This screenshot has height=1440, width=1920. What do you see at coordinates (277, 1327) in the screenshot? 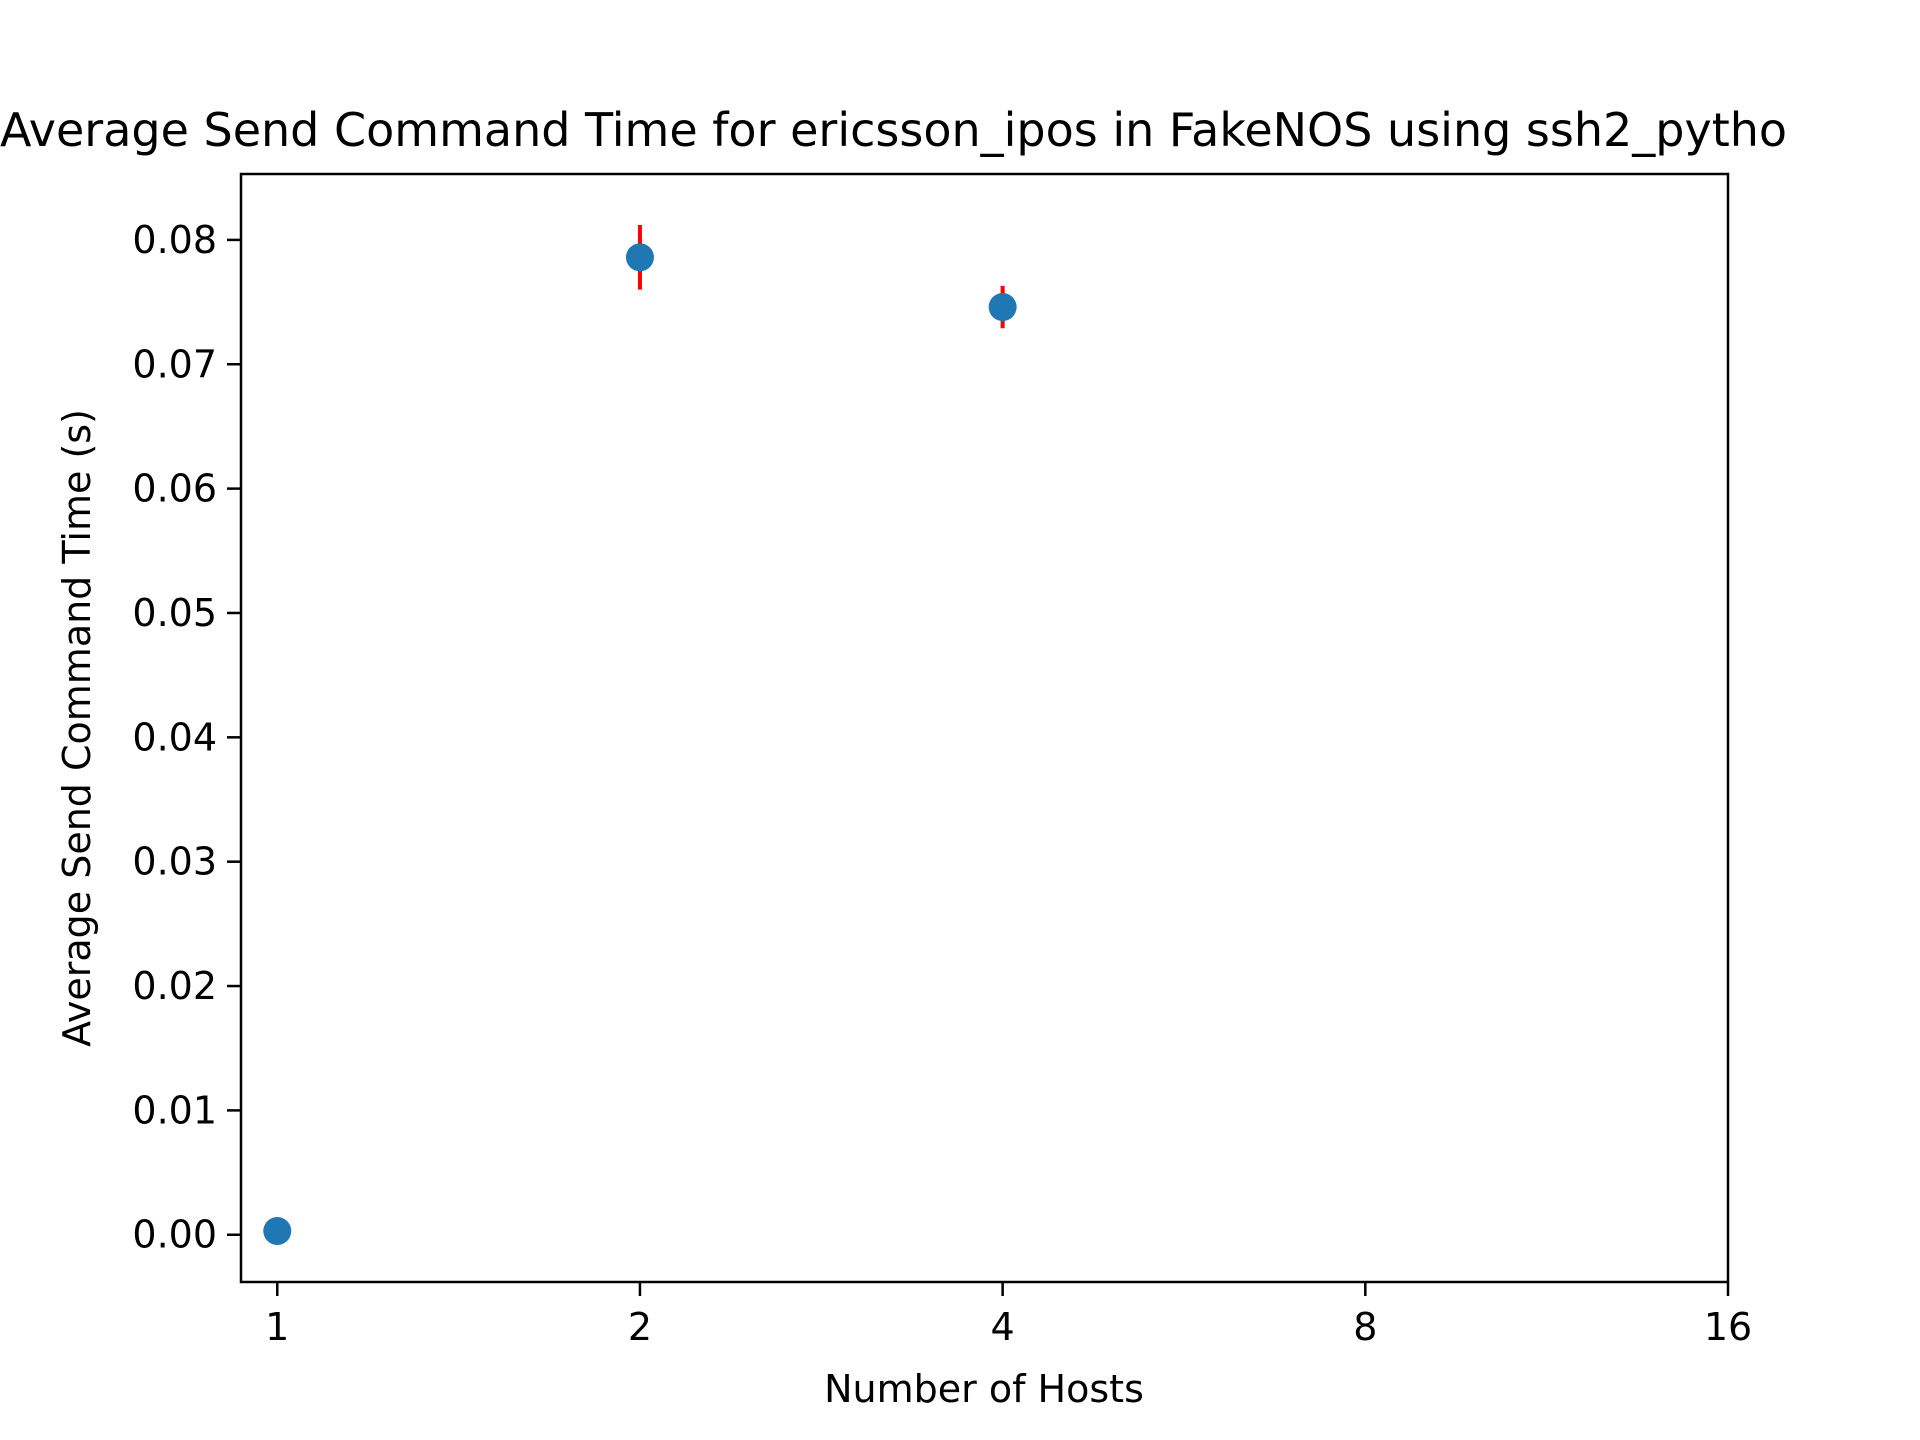
I see `x-tick-label: 1` at bounding box center [277, 1327].